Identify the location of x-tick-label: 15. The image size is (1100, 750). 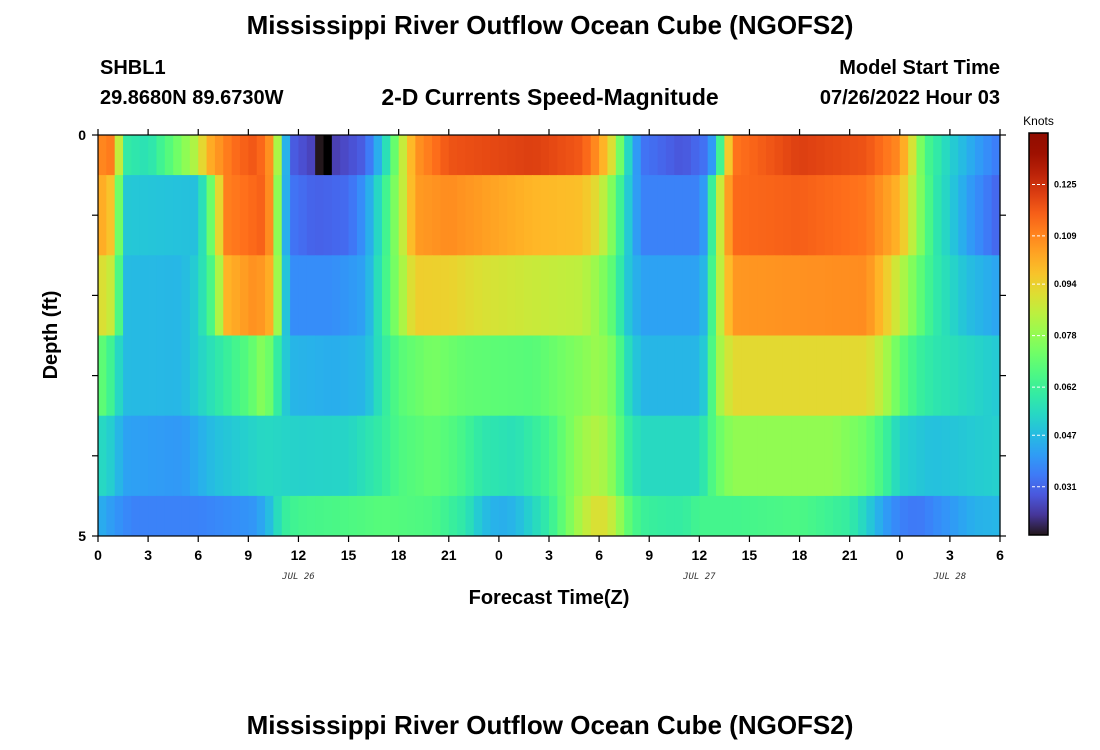
(750, 555).